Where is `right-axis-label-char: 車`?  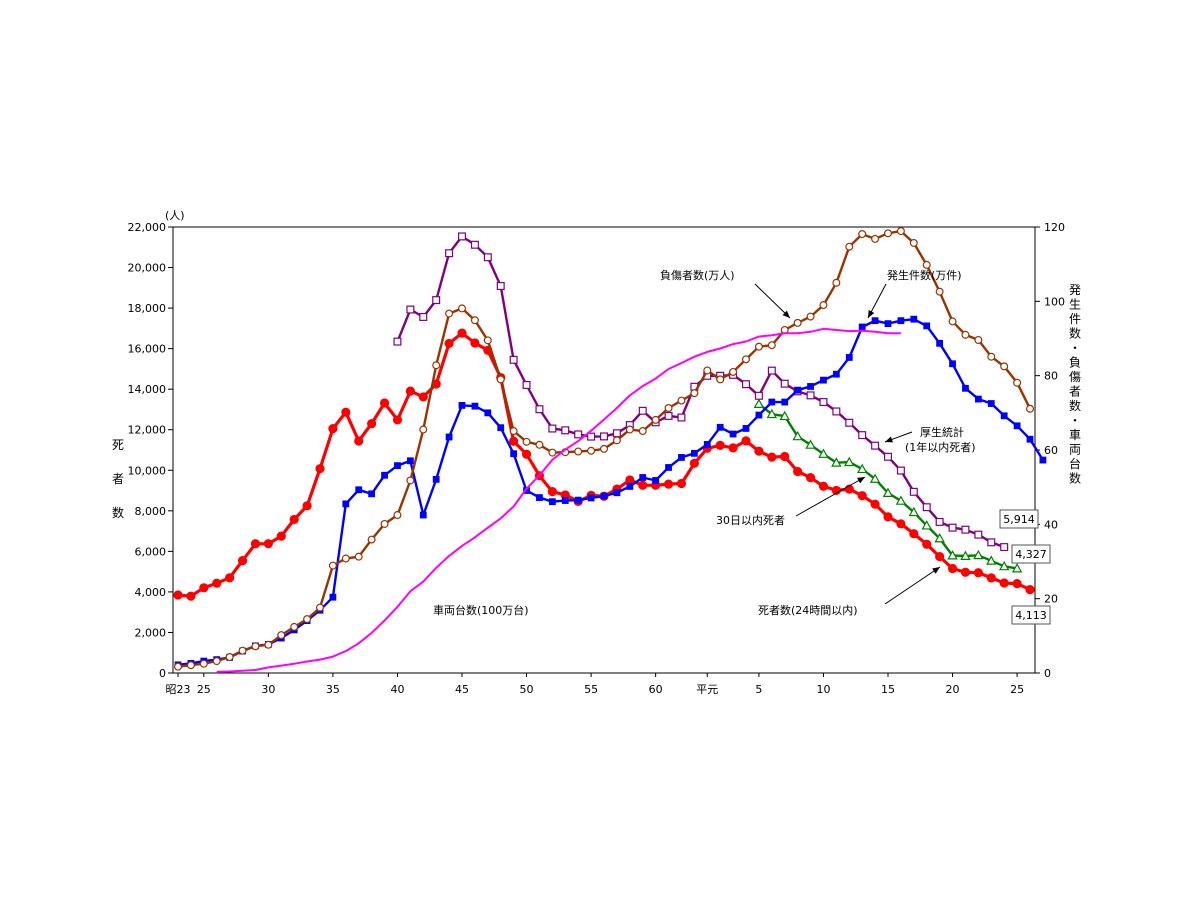 right-axis-label-char: 車 is located at coordinates (1075, 435).